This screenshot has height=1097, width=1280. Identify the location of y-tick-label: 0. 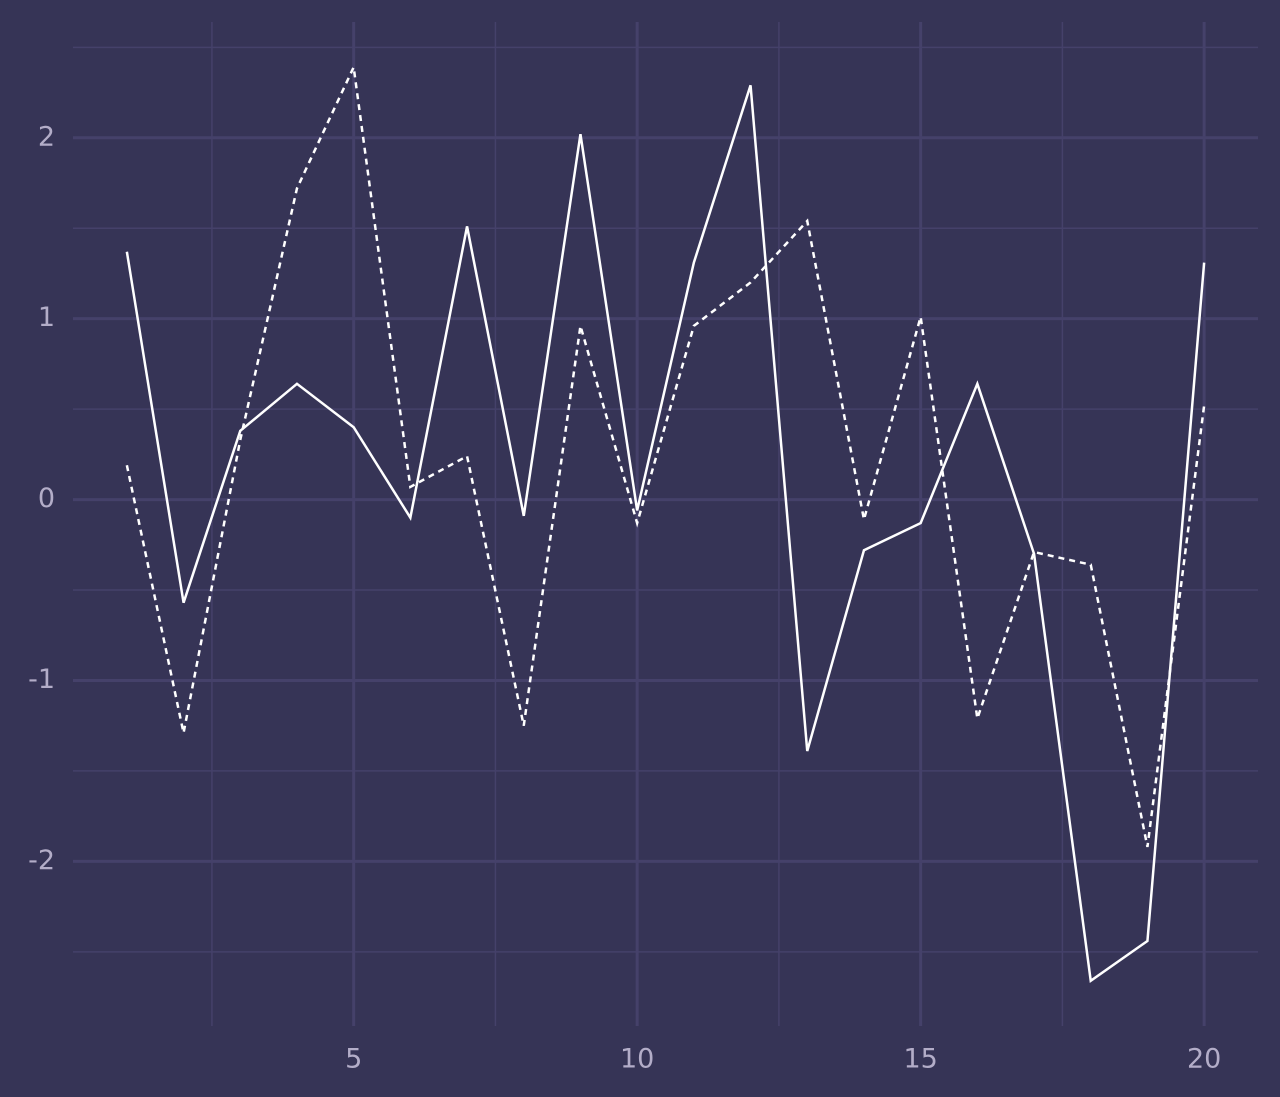
(46, 498).